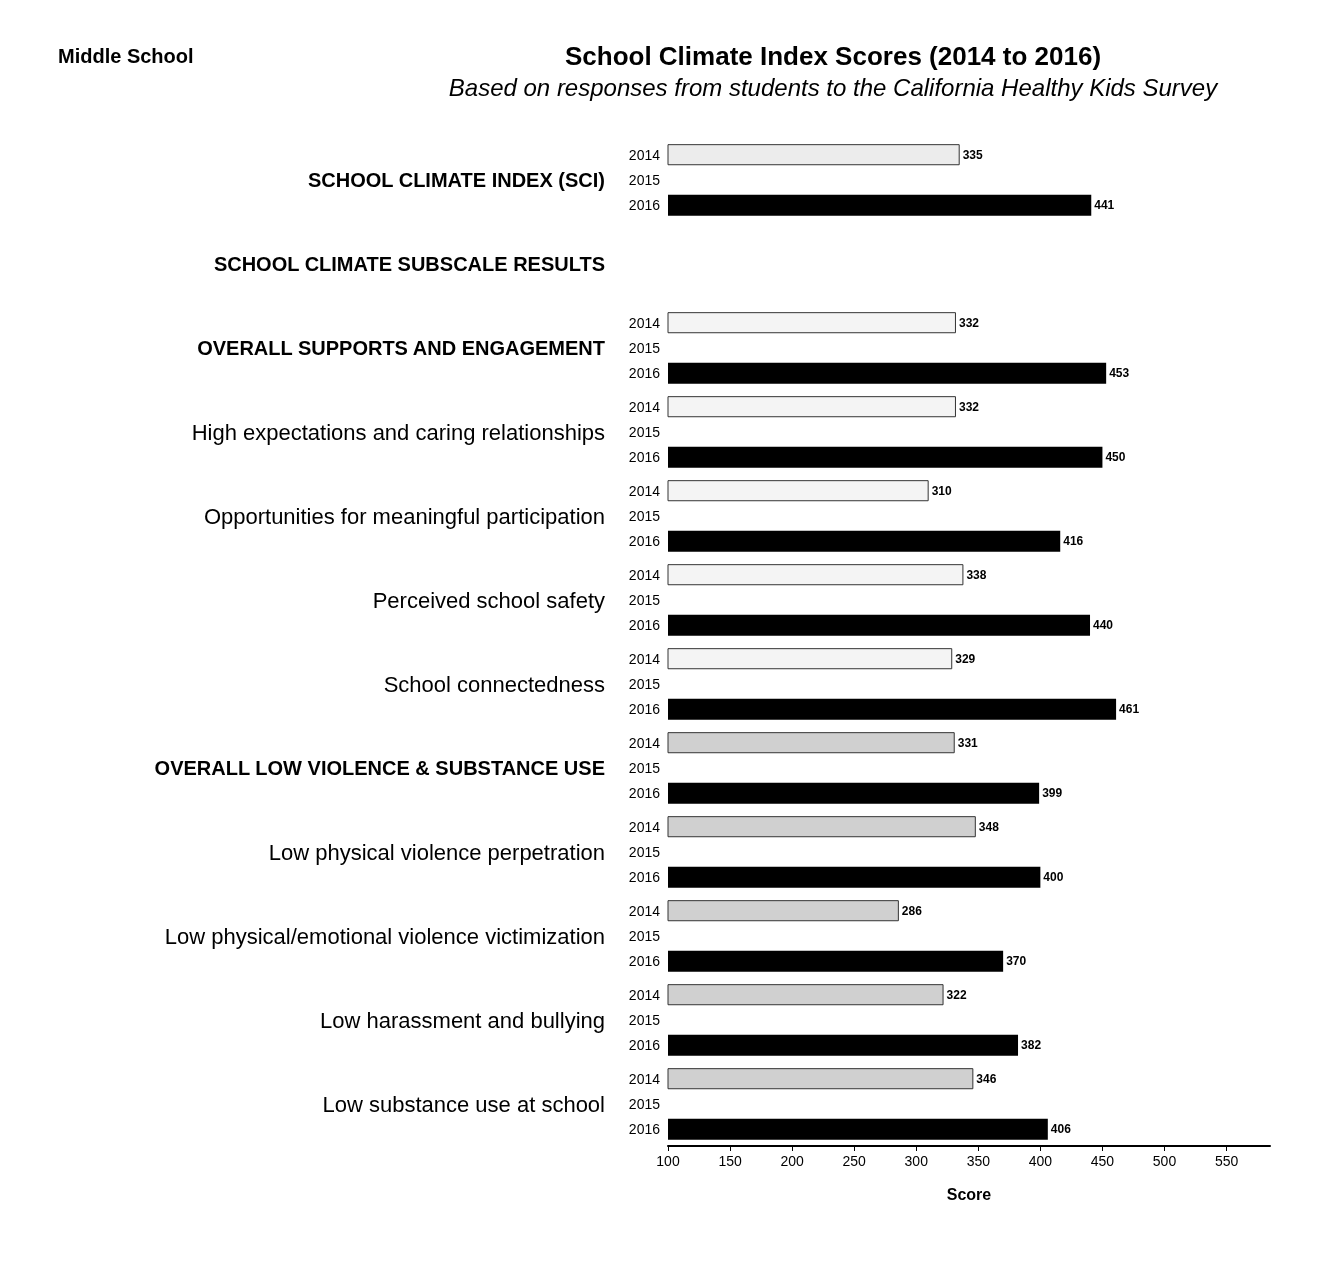 Image resolution: width=1343 pixels, height=1264 pixels. What do you see at coordinates (834, 87) in the screenshot?
I see `chart-subtitle: Based on responses from students to the California Healthy Kids Survey` at bounding box center [834, 87].